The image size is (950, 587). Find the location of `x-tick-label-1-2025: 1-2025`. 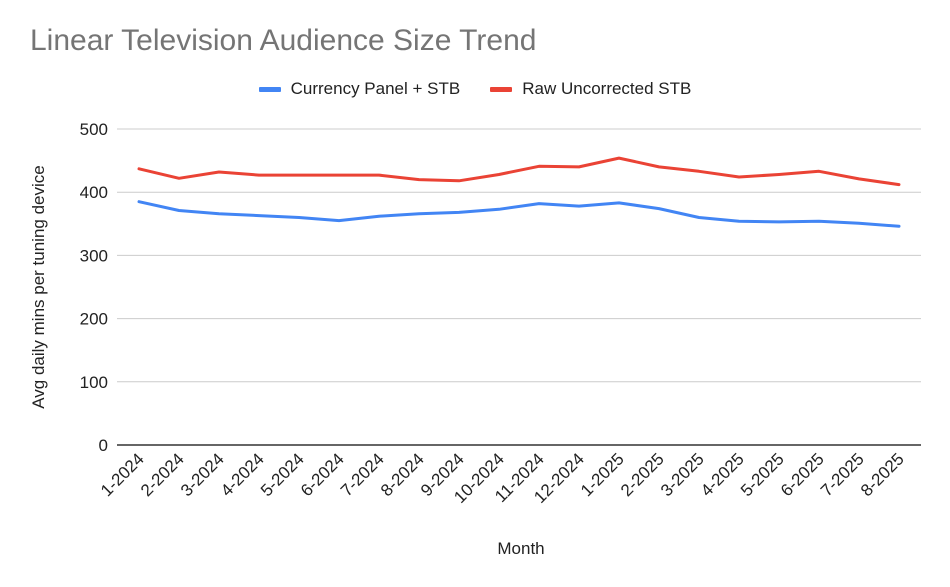

x-tick-label-1-2025: 1-2025 is located at coordinates (602, 474).